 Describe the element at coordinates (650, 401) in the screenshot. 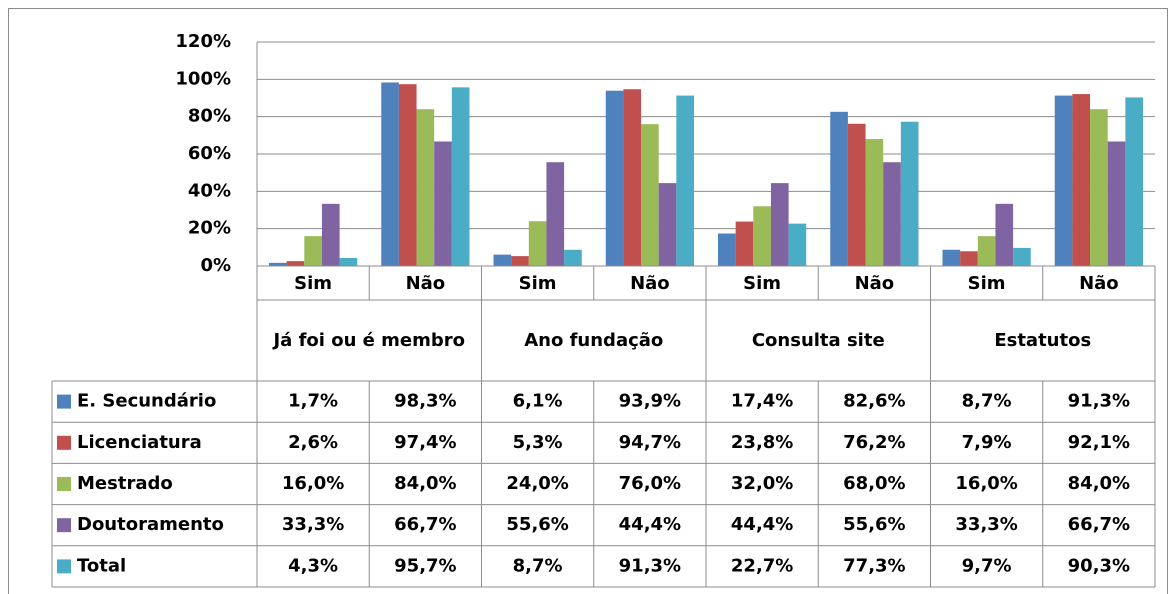

I see `table-cell: 93,9%` at that location.